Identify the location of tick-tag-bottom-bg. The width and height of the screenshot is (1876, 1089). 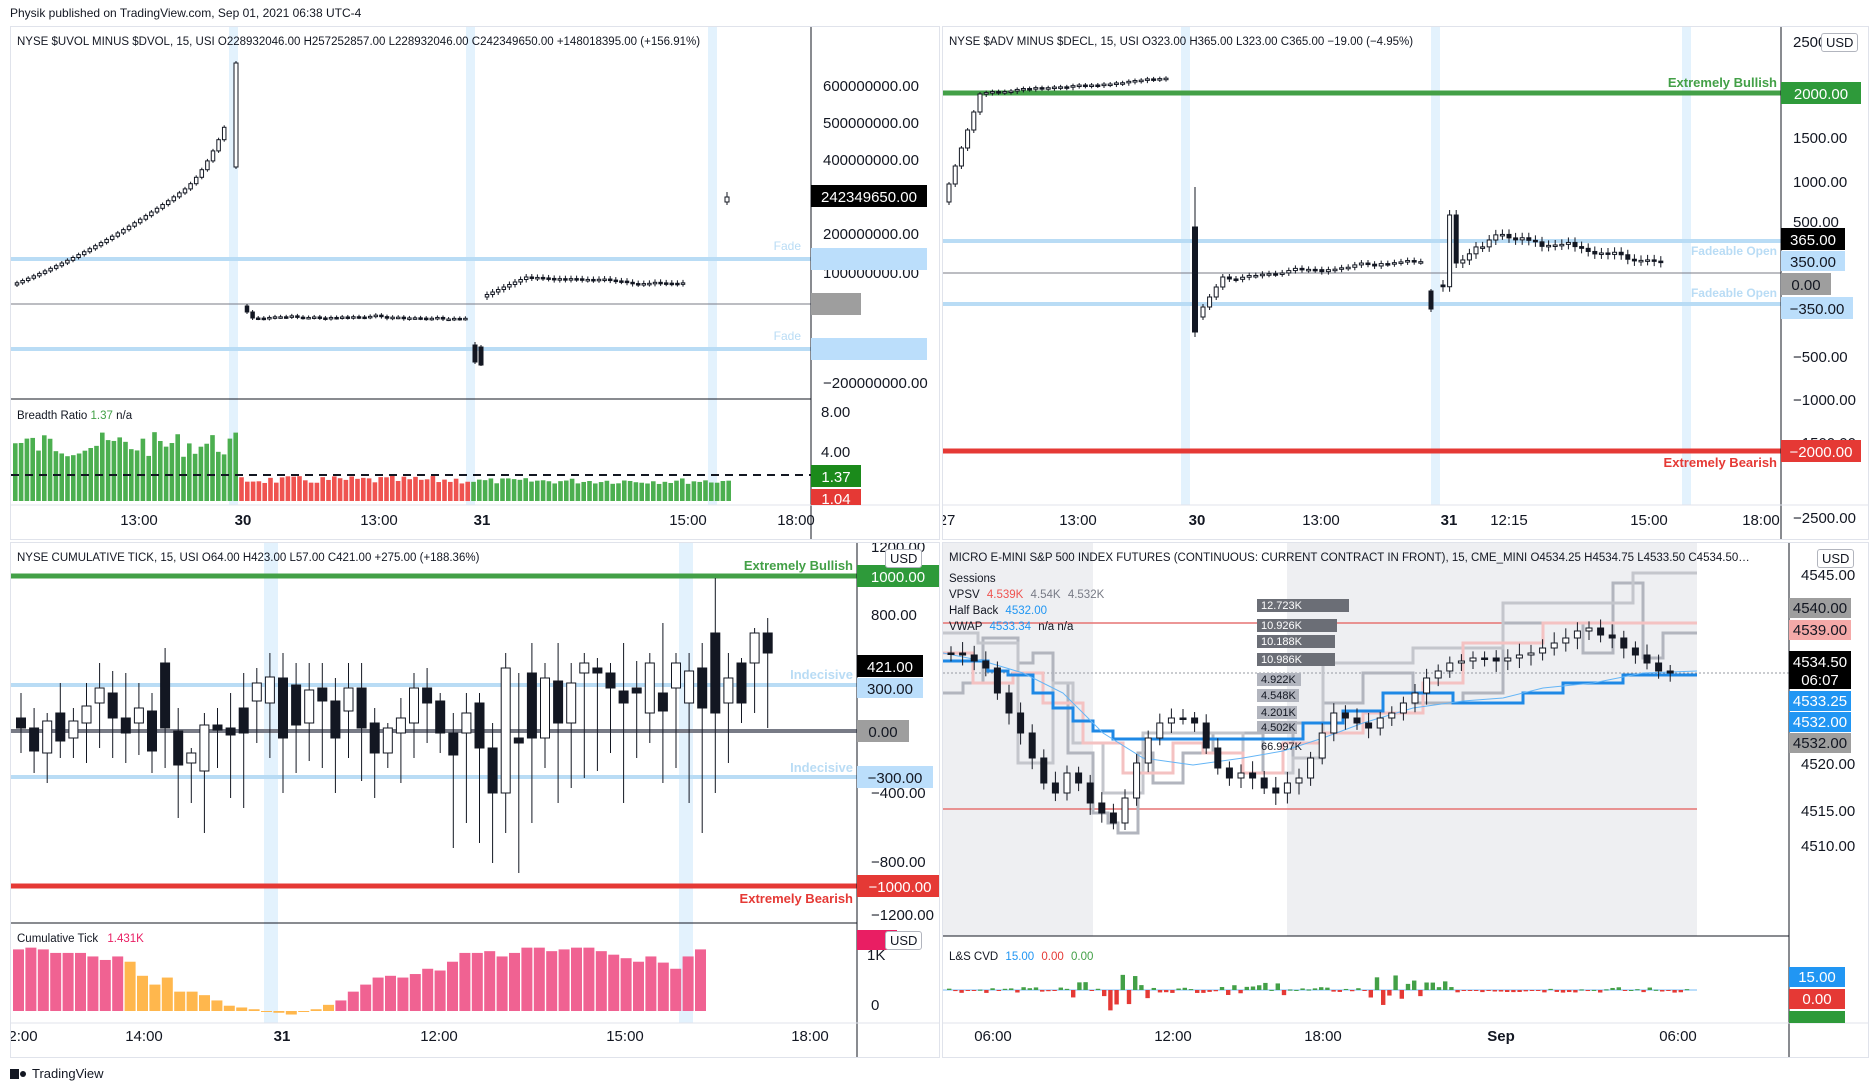
(898, 886).